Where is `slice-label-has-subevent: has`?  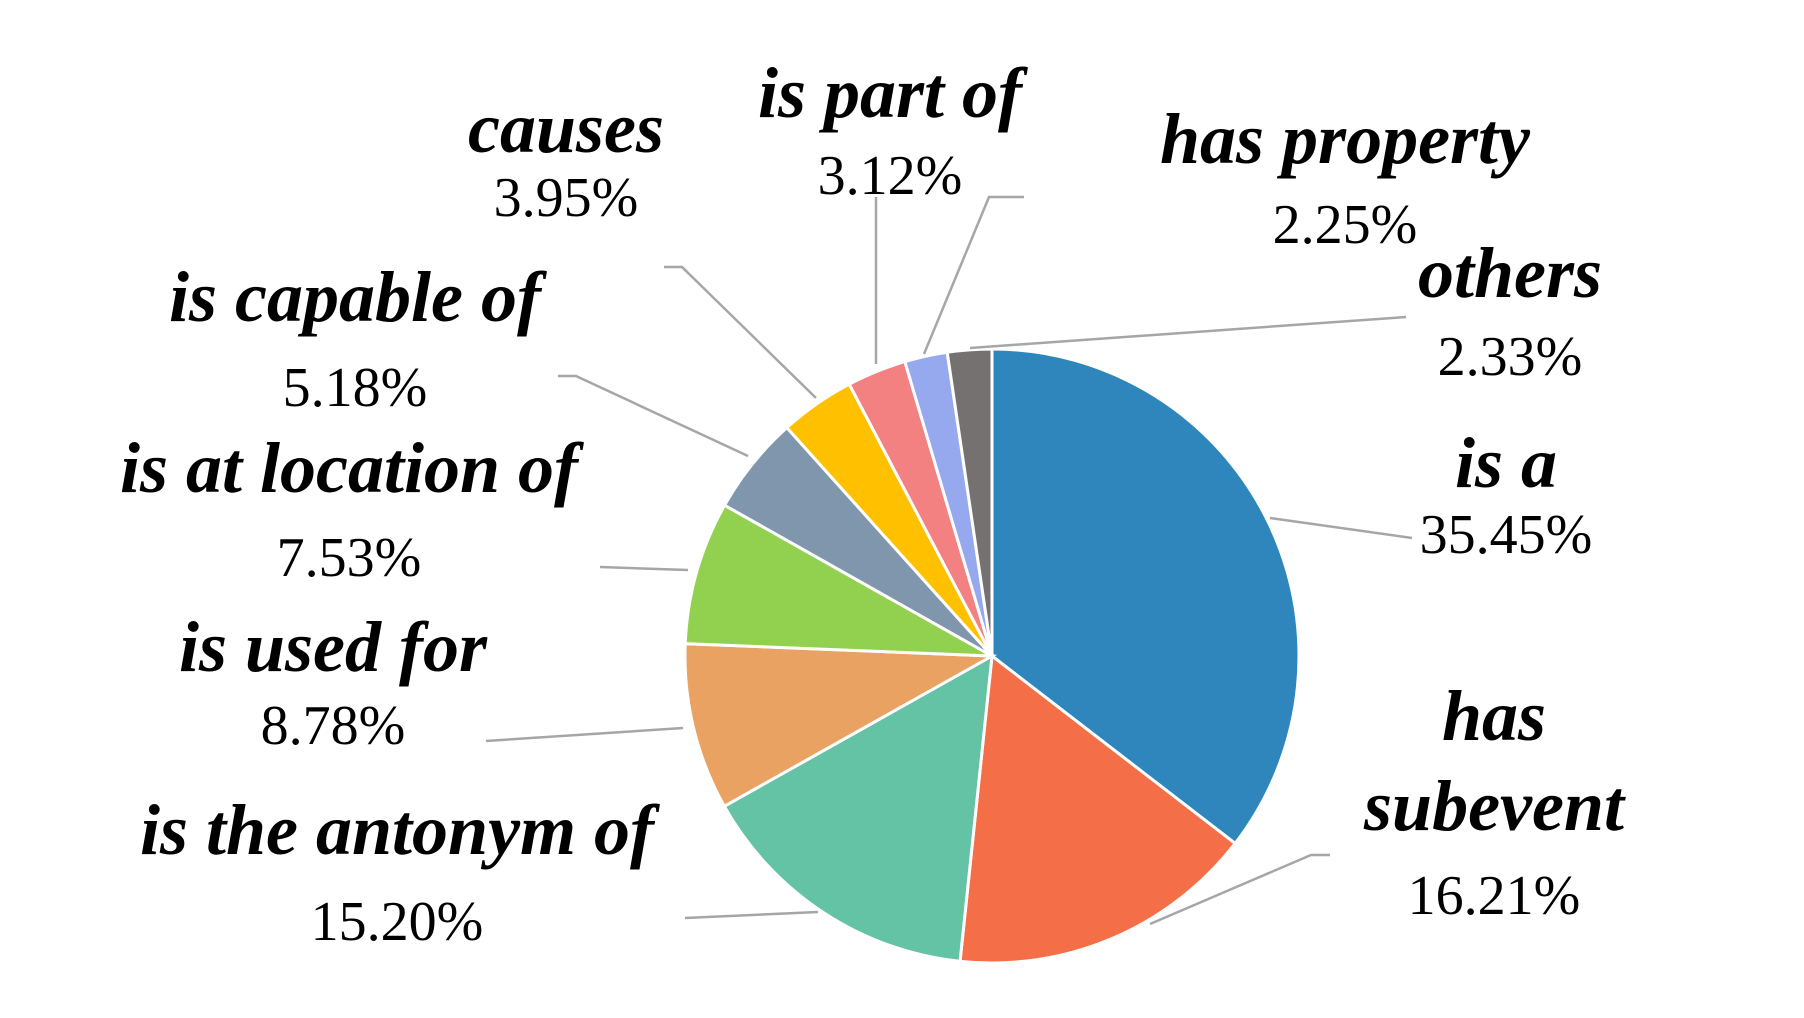
slice-label-has-subevent: has is located at coordinates (1494, 716).